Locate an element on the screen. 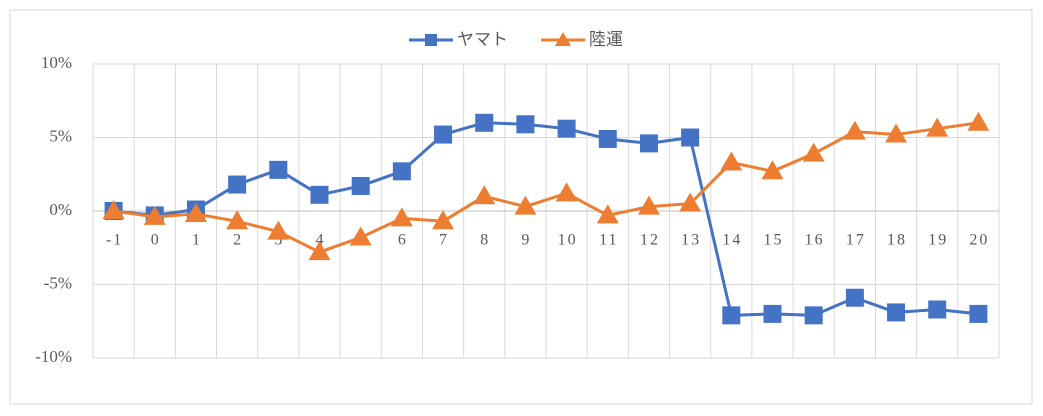 Image resolution: width=1043 pixels, height=416 pixels. x-tick-label: 3 is located at coordinates (279, 240).